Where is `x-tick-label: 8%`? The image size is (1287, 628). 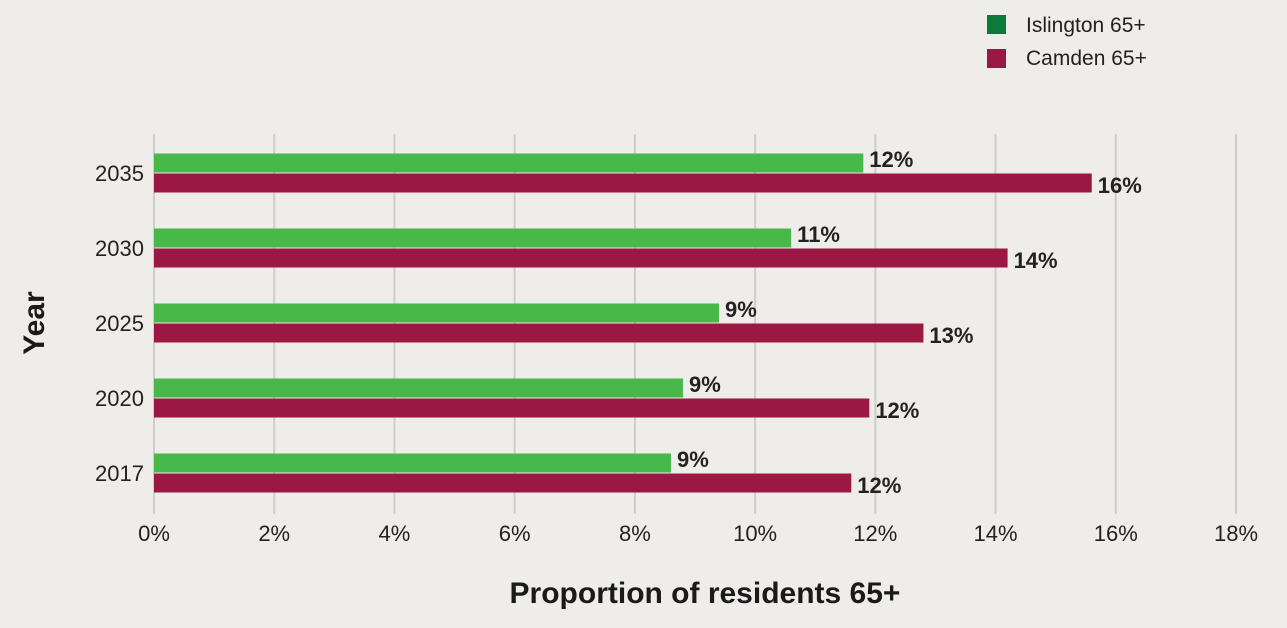 x-tick-label: 8% is located at coordinates (635, 533).